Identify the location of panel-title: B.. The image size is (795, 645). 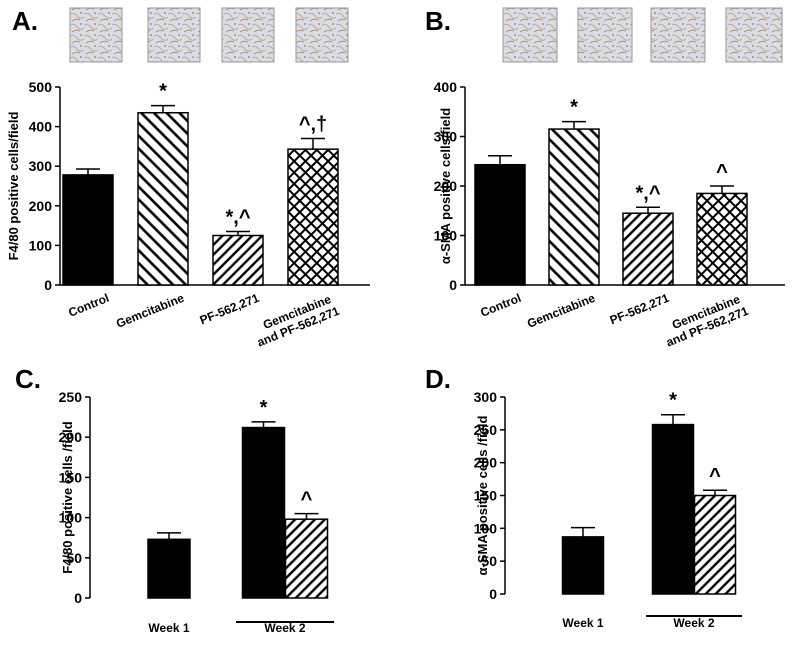
(438, 21).